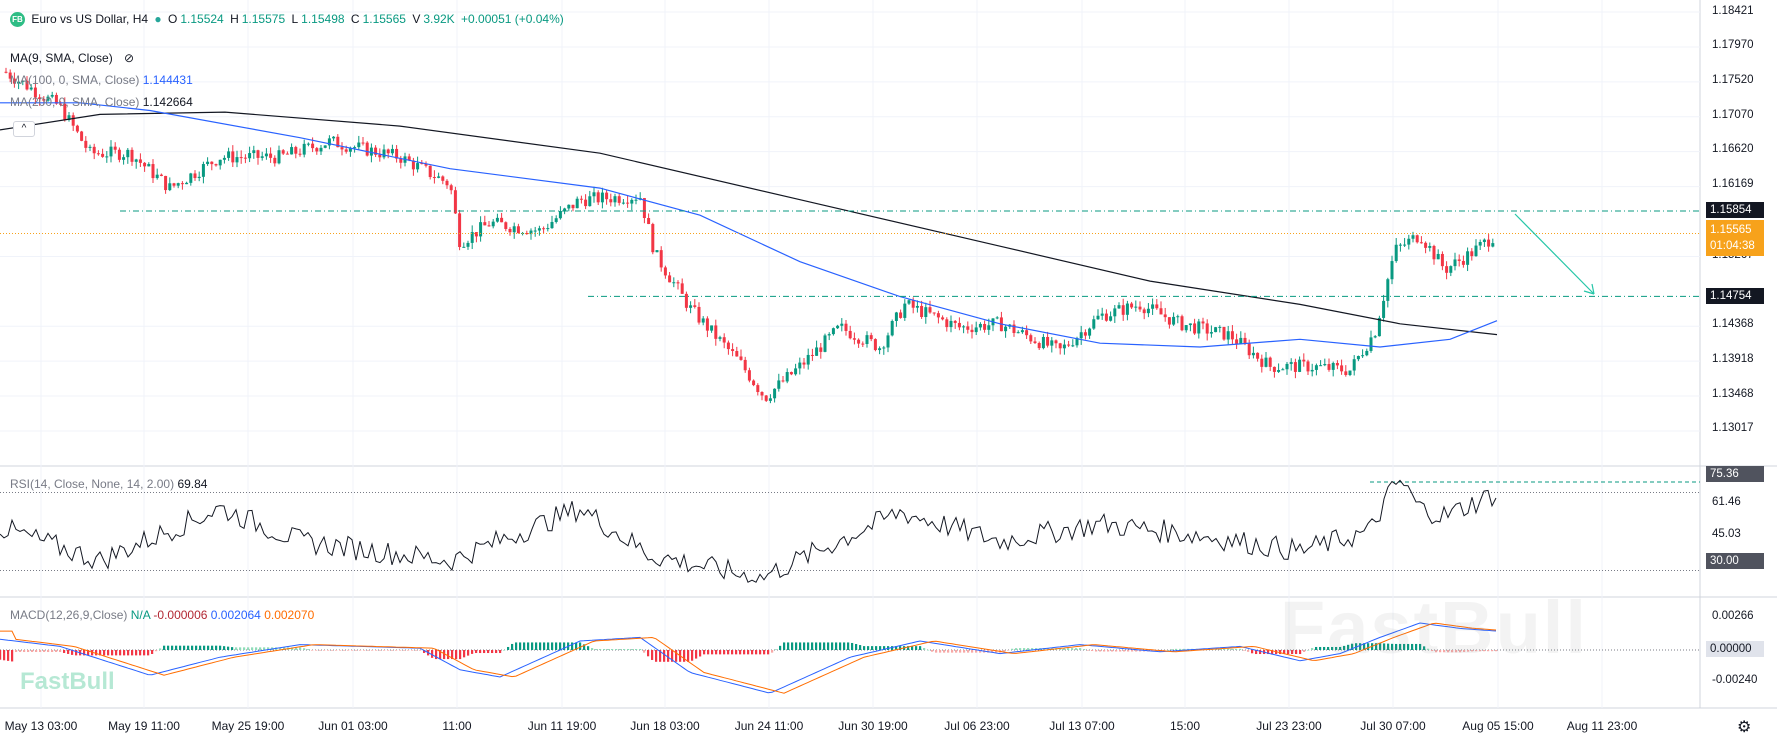 This screenshot has height=738, width=1777. Describe the element at coordinates (101, 80) in the screenshot. I see `ma100-legend: MA(100, 0, SMA, Close) 1.144431` at that location.